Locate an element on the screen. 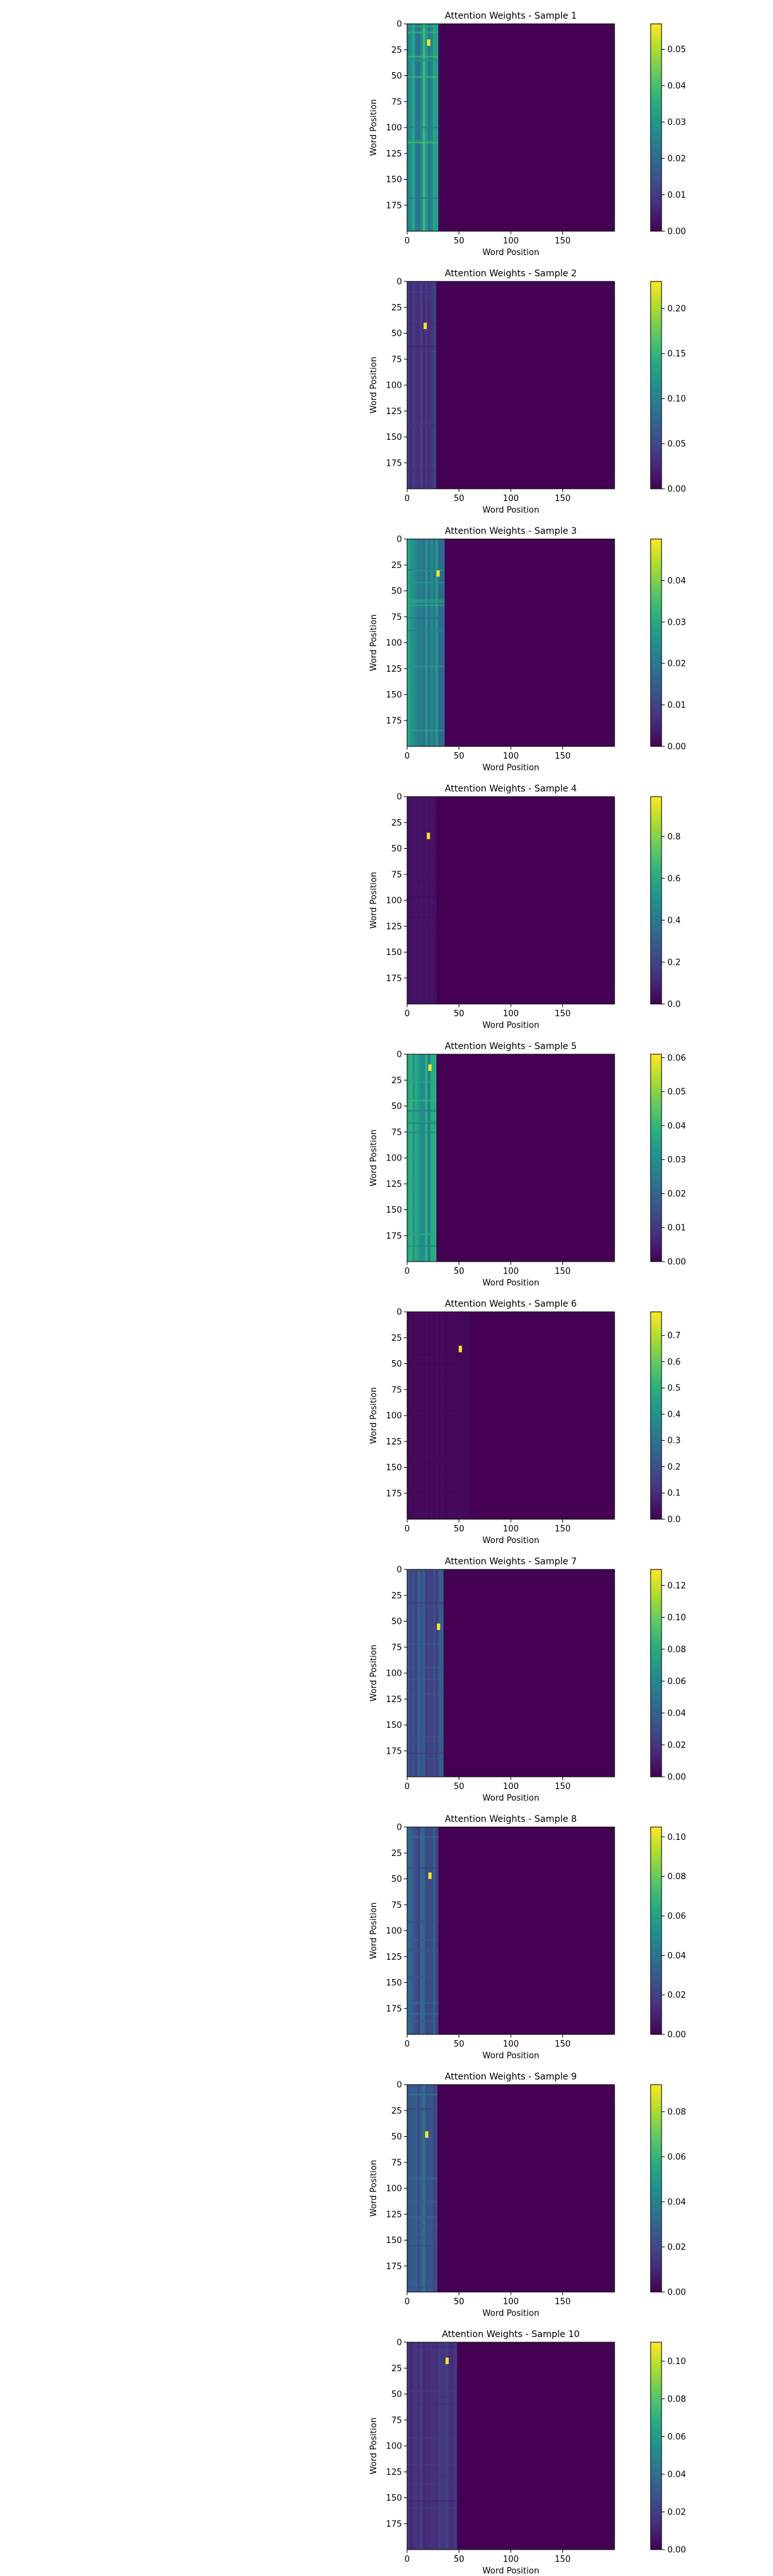 Image resolution: width=773 pixels, height=2576 pixels. x-axis-label: Word Position is located at coordinates (510, 768).